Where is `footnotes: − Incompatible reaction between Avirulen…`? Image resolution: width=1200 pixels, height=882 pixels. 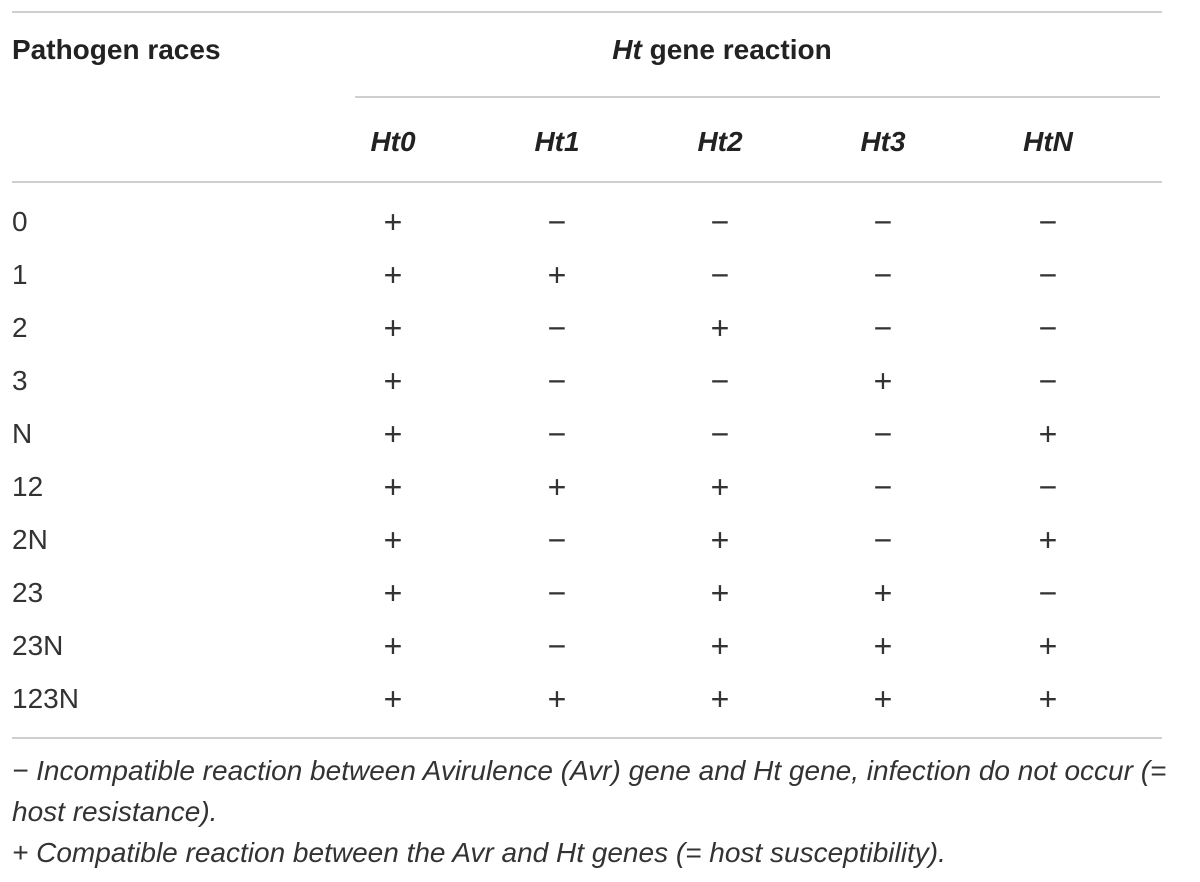
footnotes: − Incompatible reaction between Avirulen… is located at coordinates (592, 811).